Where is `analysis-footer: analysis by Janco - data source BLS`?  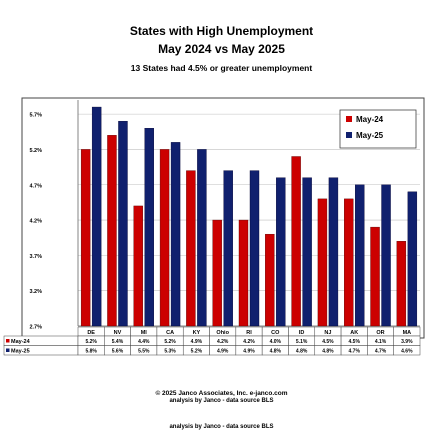
analysis-footer: analysis by Janco - data source BLS is located at coordinates (221, 401).